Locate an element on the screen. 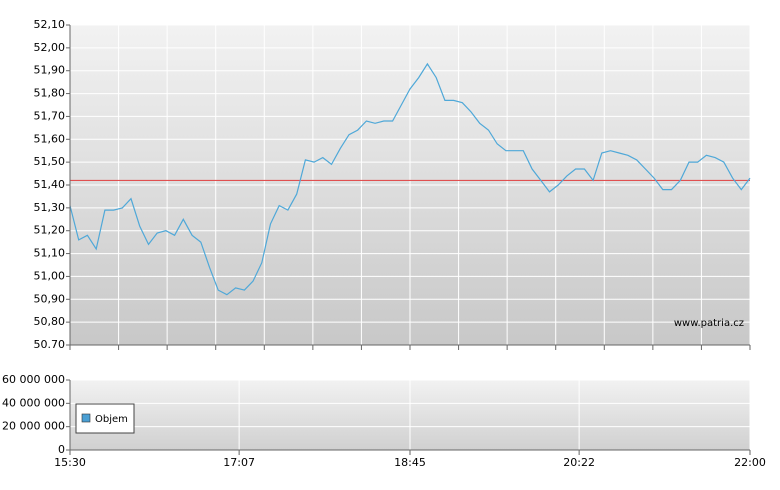  x-tick-label: 17:07 is located at coordinates (239, 462).